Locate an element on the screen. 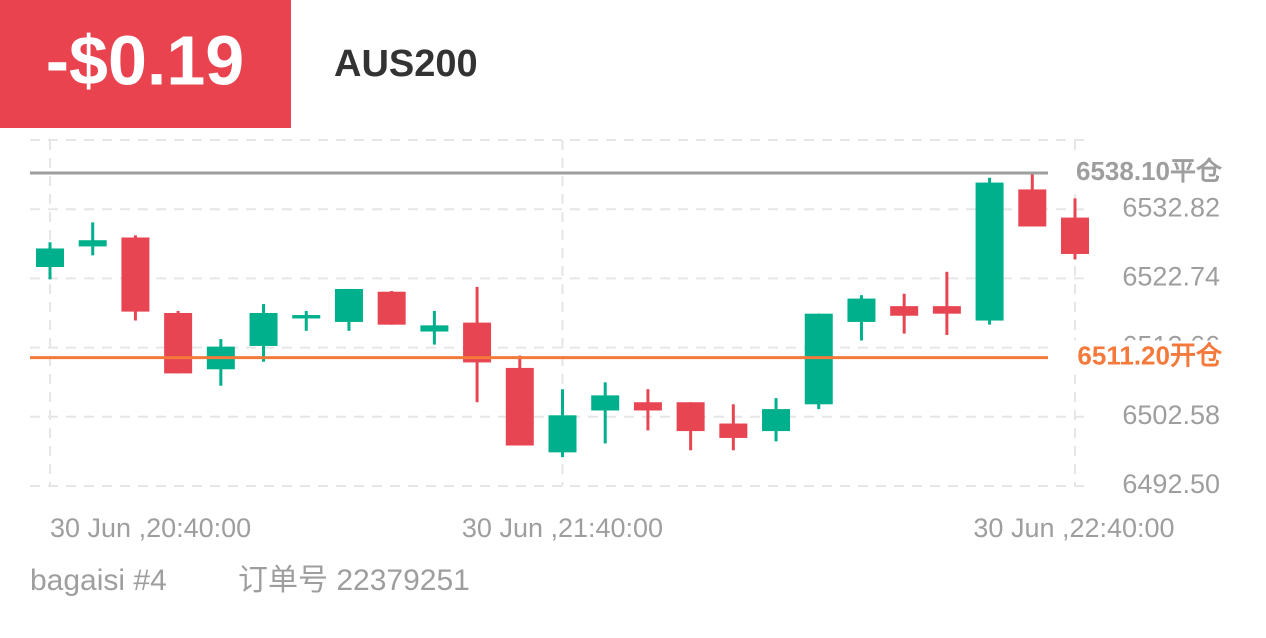  x-tick-label: 30 Jun ,20:40:00 is located at coordinates (150, 528).